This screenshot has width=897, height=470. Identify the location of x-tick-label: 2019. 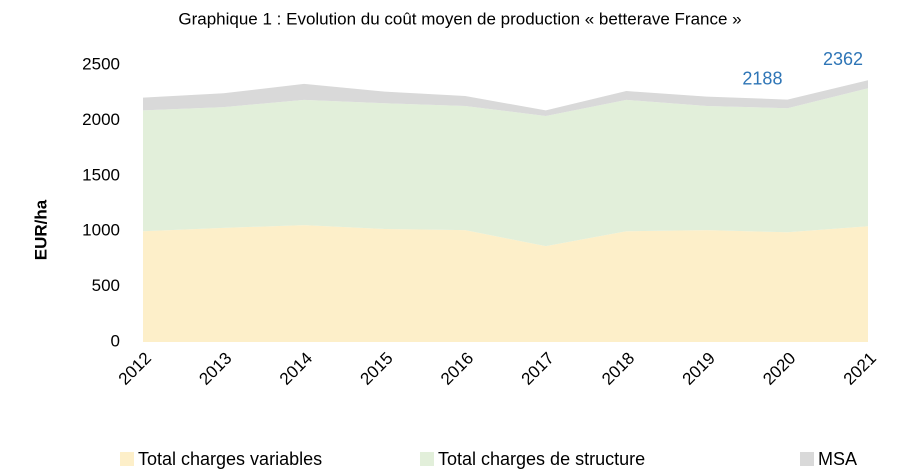
(699, 369).